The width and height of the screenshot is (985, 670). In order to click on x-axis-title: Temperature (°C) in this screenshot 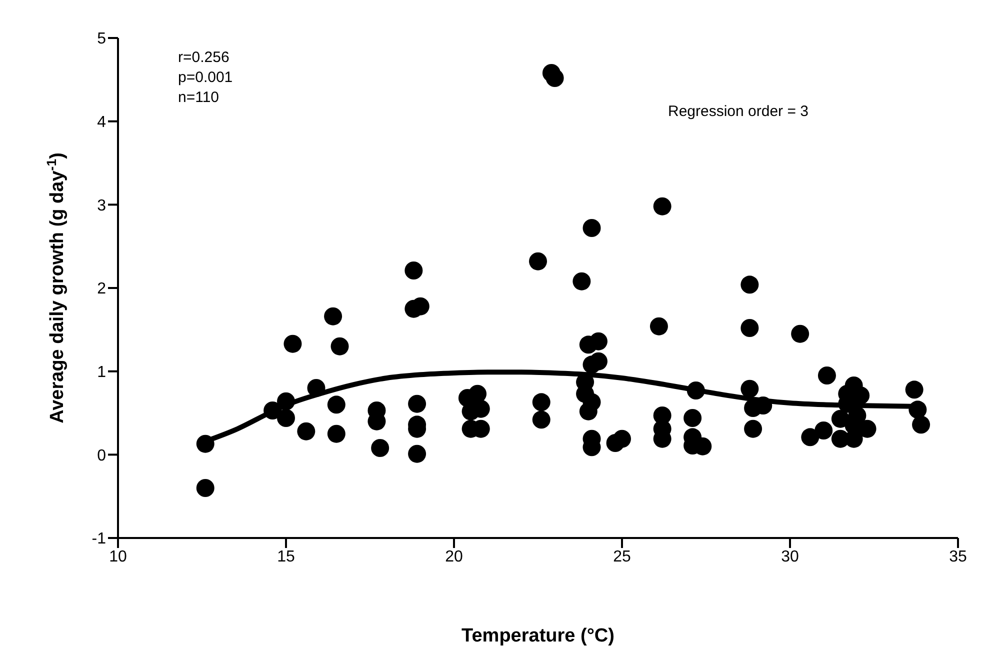, I will do `click(538, 635)`.